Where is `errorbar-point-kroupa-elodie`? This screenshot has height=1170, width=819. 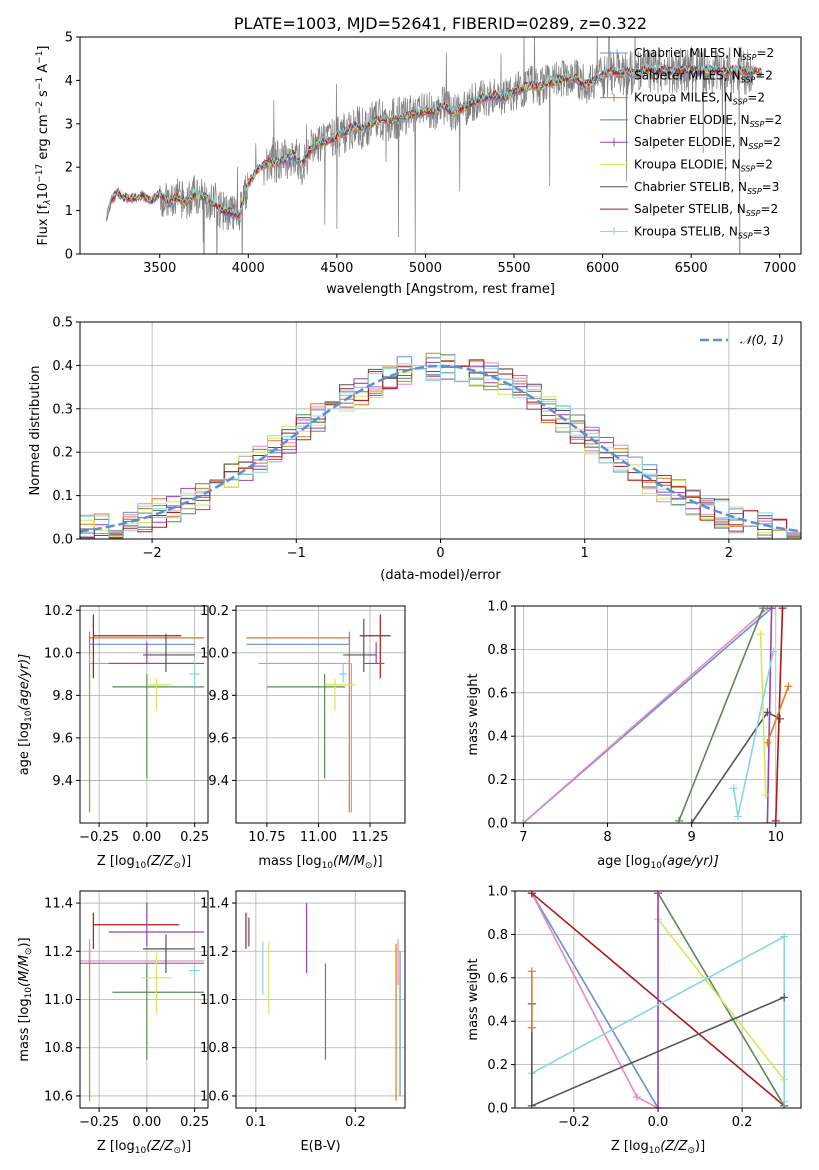
errorbar-point-kroupa-elodie is located at coordinates (159, 694).